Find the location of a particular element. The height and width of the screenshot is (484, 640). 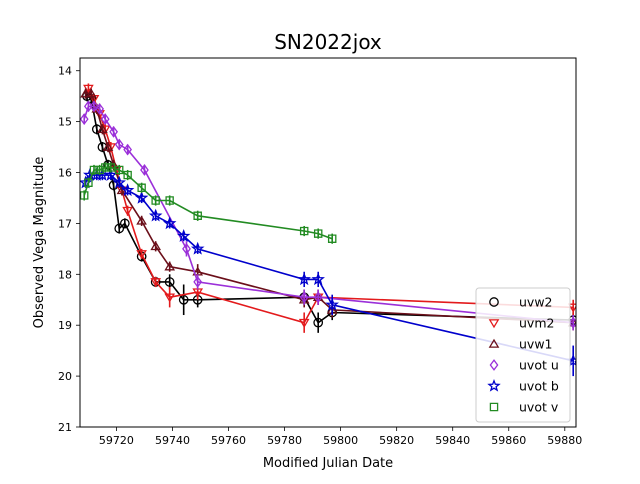

legend-label-uvot-b: uvot b is located at coordinates (539, 386).